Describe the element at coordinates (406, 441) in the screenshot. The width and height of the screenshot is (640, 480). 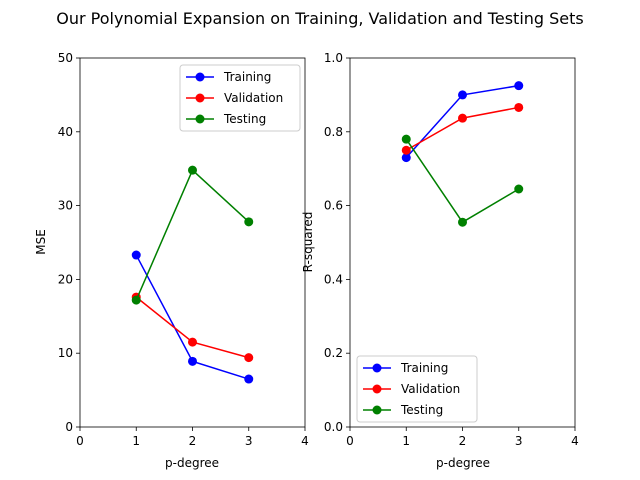
I see `r-squared-x-tick-label: 1` at that location.